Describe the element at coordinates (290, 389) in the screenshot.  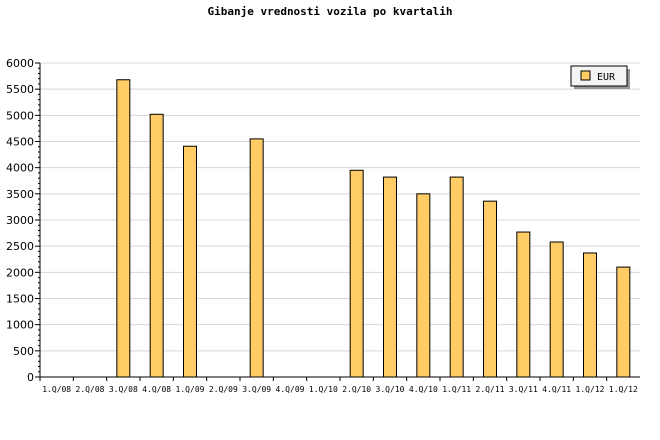
I see `x-tick-label: 4.Q/09` at that location.